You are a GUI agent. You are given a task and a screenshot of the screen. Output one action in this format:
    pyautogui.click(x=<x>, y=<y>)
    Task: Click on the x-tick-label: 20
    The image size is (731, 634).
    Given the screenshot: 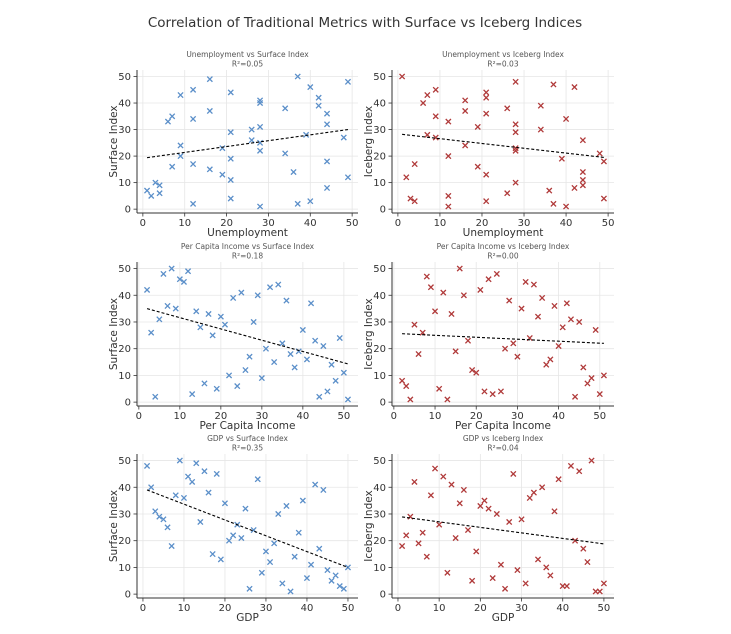 What is the action you would take?
    pyautogui.click(x=225, y=608)
    